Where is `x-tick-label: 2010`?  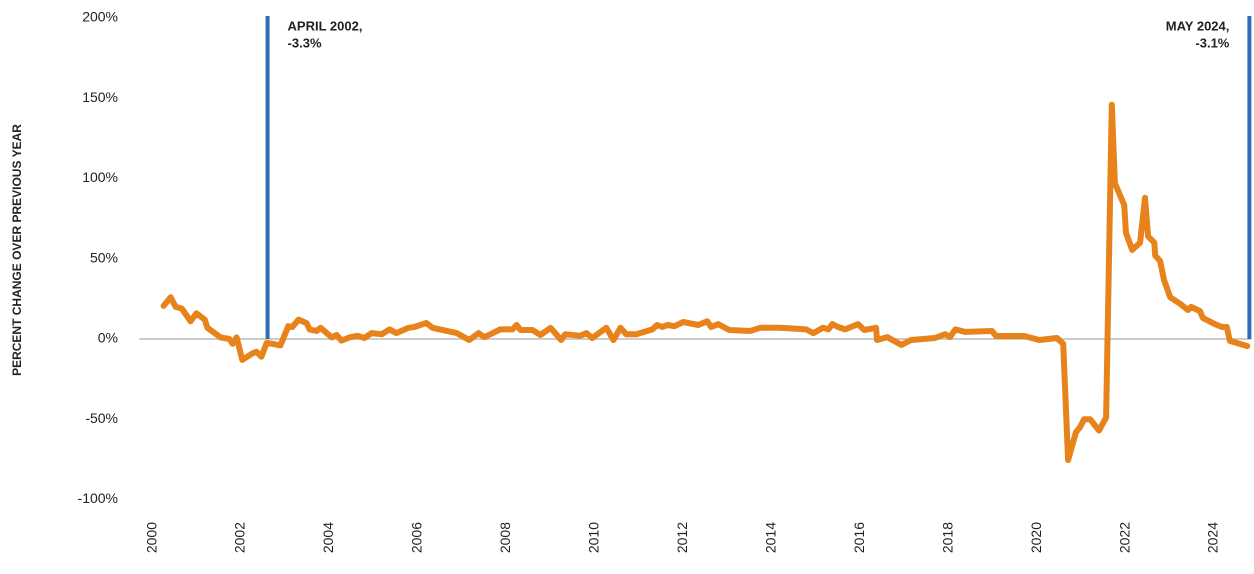
x-tick-label: 2010 is located at coordinates (594, 537).